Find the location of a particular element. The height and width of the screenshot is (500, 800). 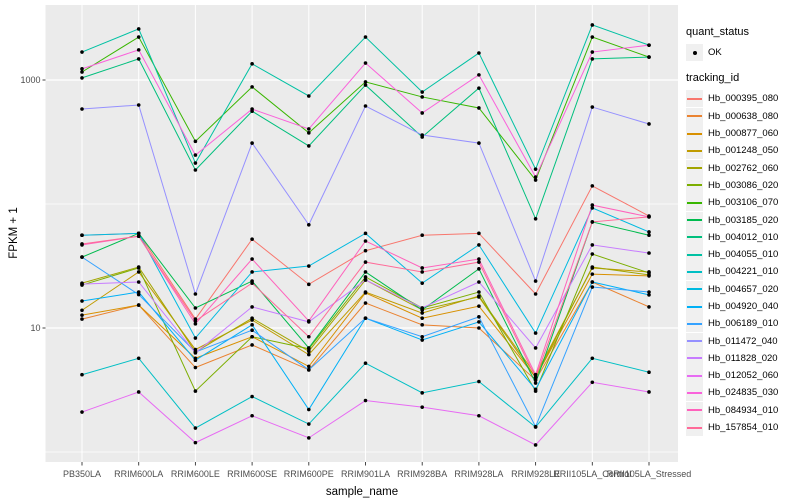

legend-item-label: Hb_001248_050 is located at coordinates (743, 151).